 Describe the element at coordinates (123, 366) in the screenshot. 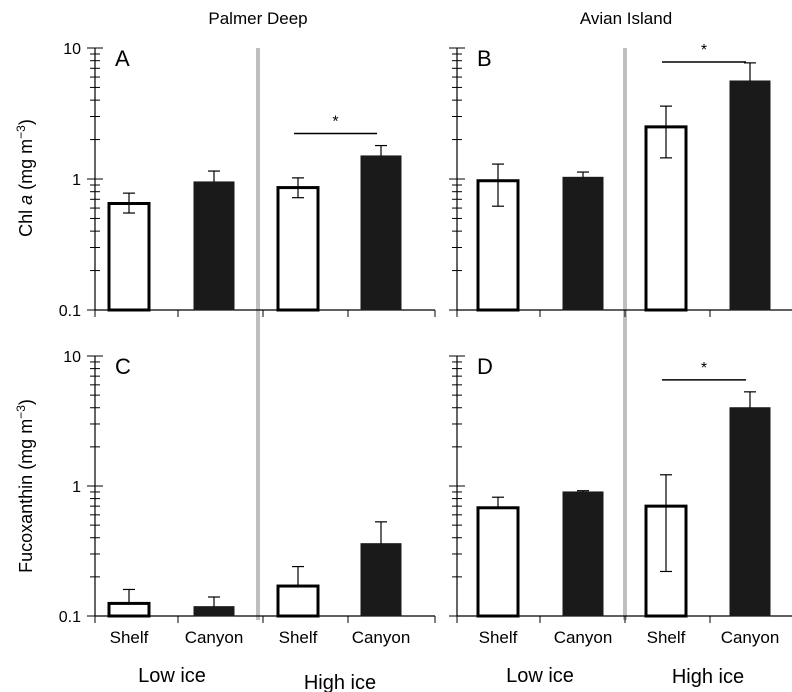

I see `panel-letter: C` at that location.